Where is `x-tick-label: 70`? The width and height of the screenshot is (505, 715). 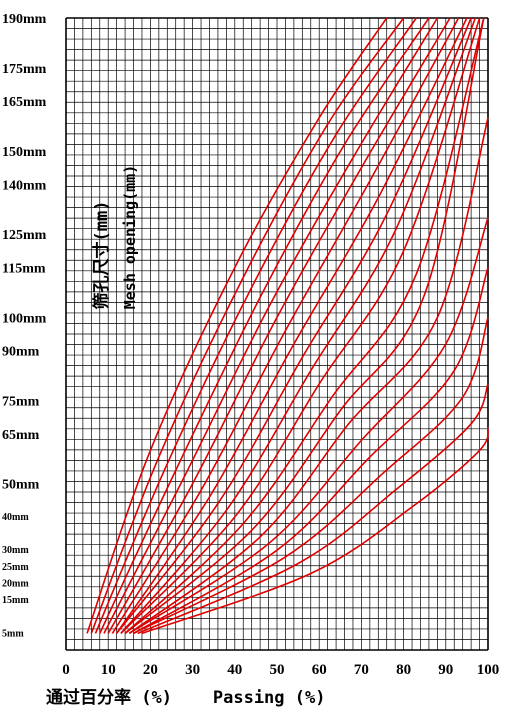
x-tick-label: 70 is located at coordinates (361, 670).